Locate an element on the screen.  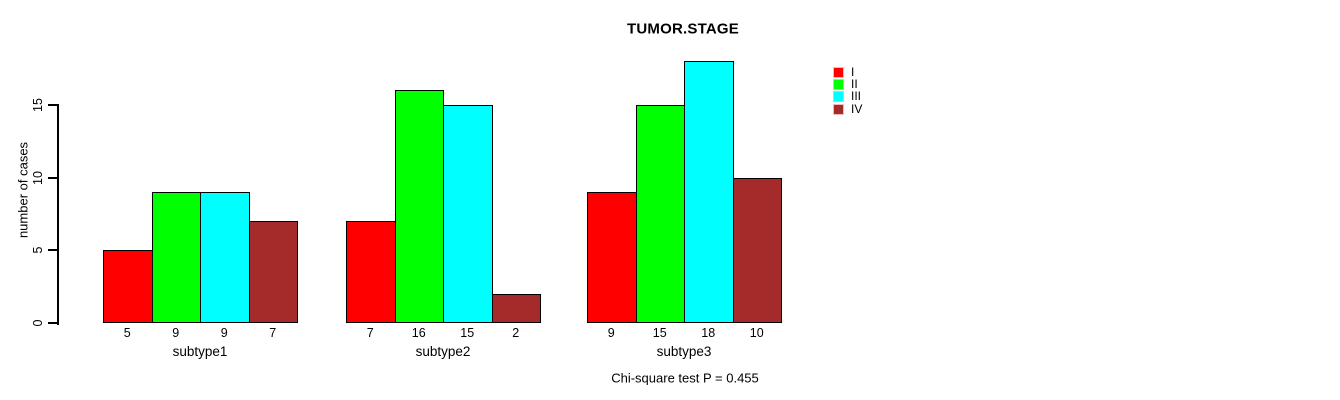
legend-label: III is located at coordinates (856, 96).